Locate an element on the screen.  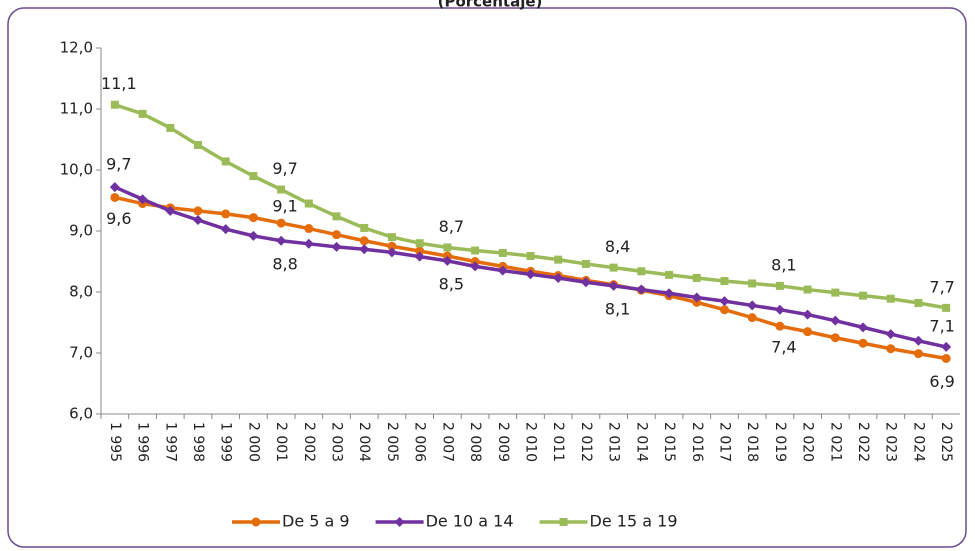
x-tick-label: 2 016 is located at coordinates (697, 442).